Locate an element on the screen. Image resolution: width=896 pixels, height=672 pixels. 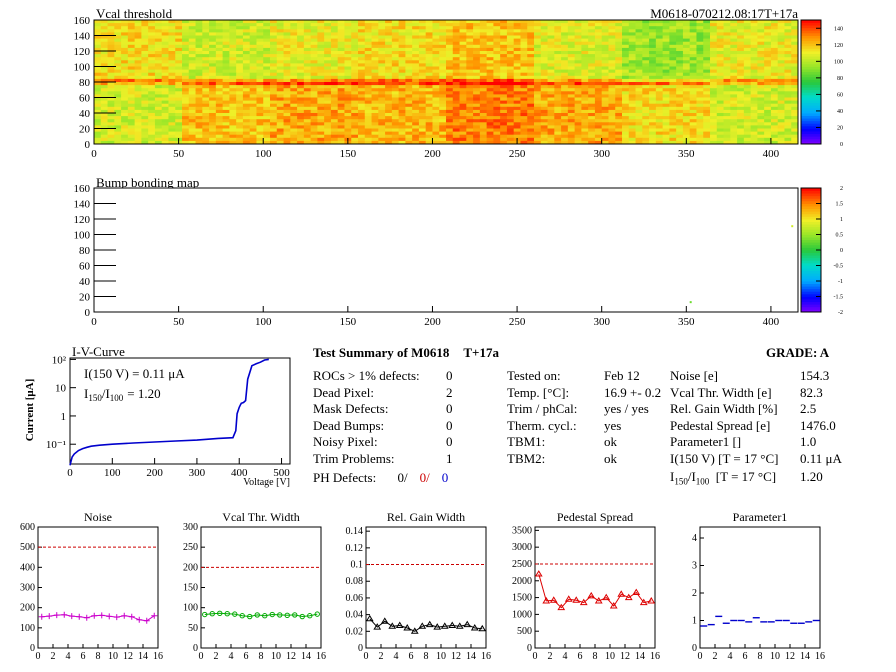
x-tick-label: 300 is located at coordinates (601, 322).